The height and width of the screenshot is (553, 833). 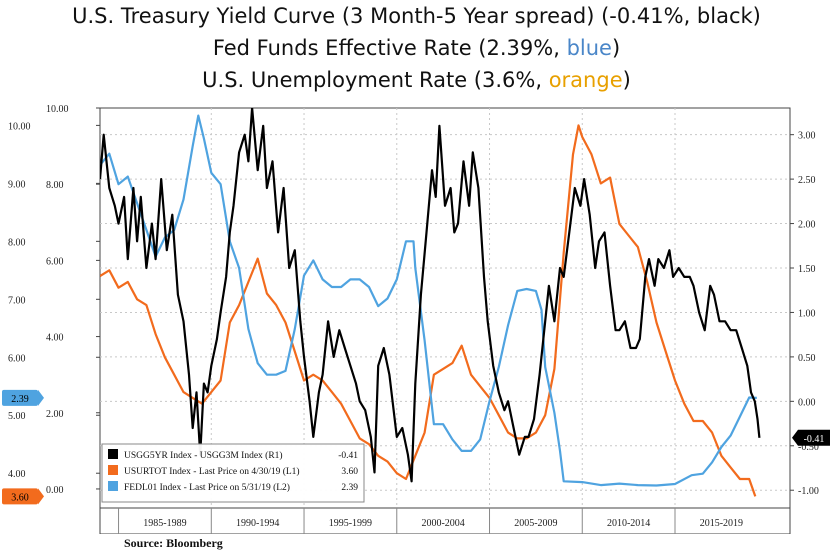 What do you see at coordinates (41, 397) in the screenshot?
I see `fedfunds-tag-arrow` at bounding box center [41, 397].